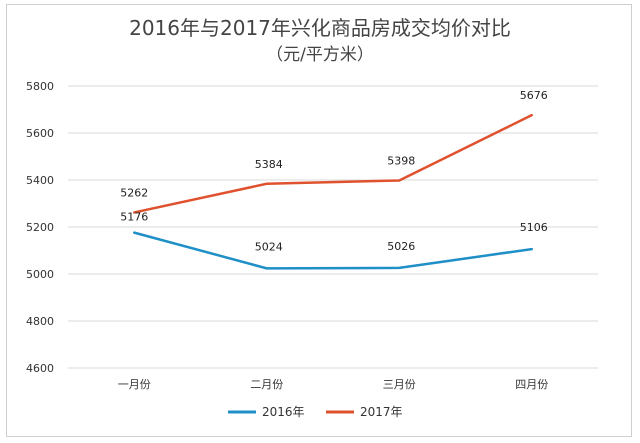  Describe the element at coordinates (40, 86) in the screenshot. I see `y-tick-label: 5800` at that location.